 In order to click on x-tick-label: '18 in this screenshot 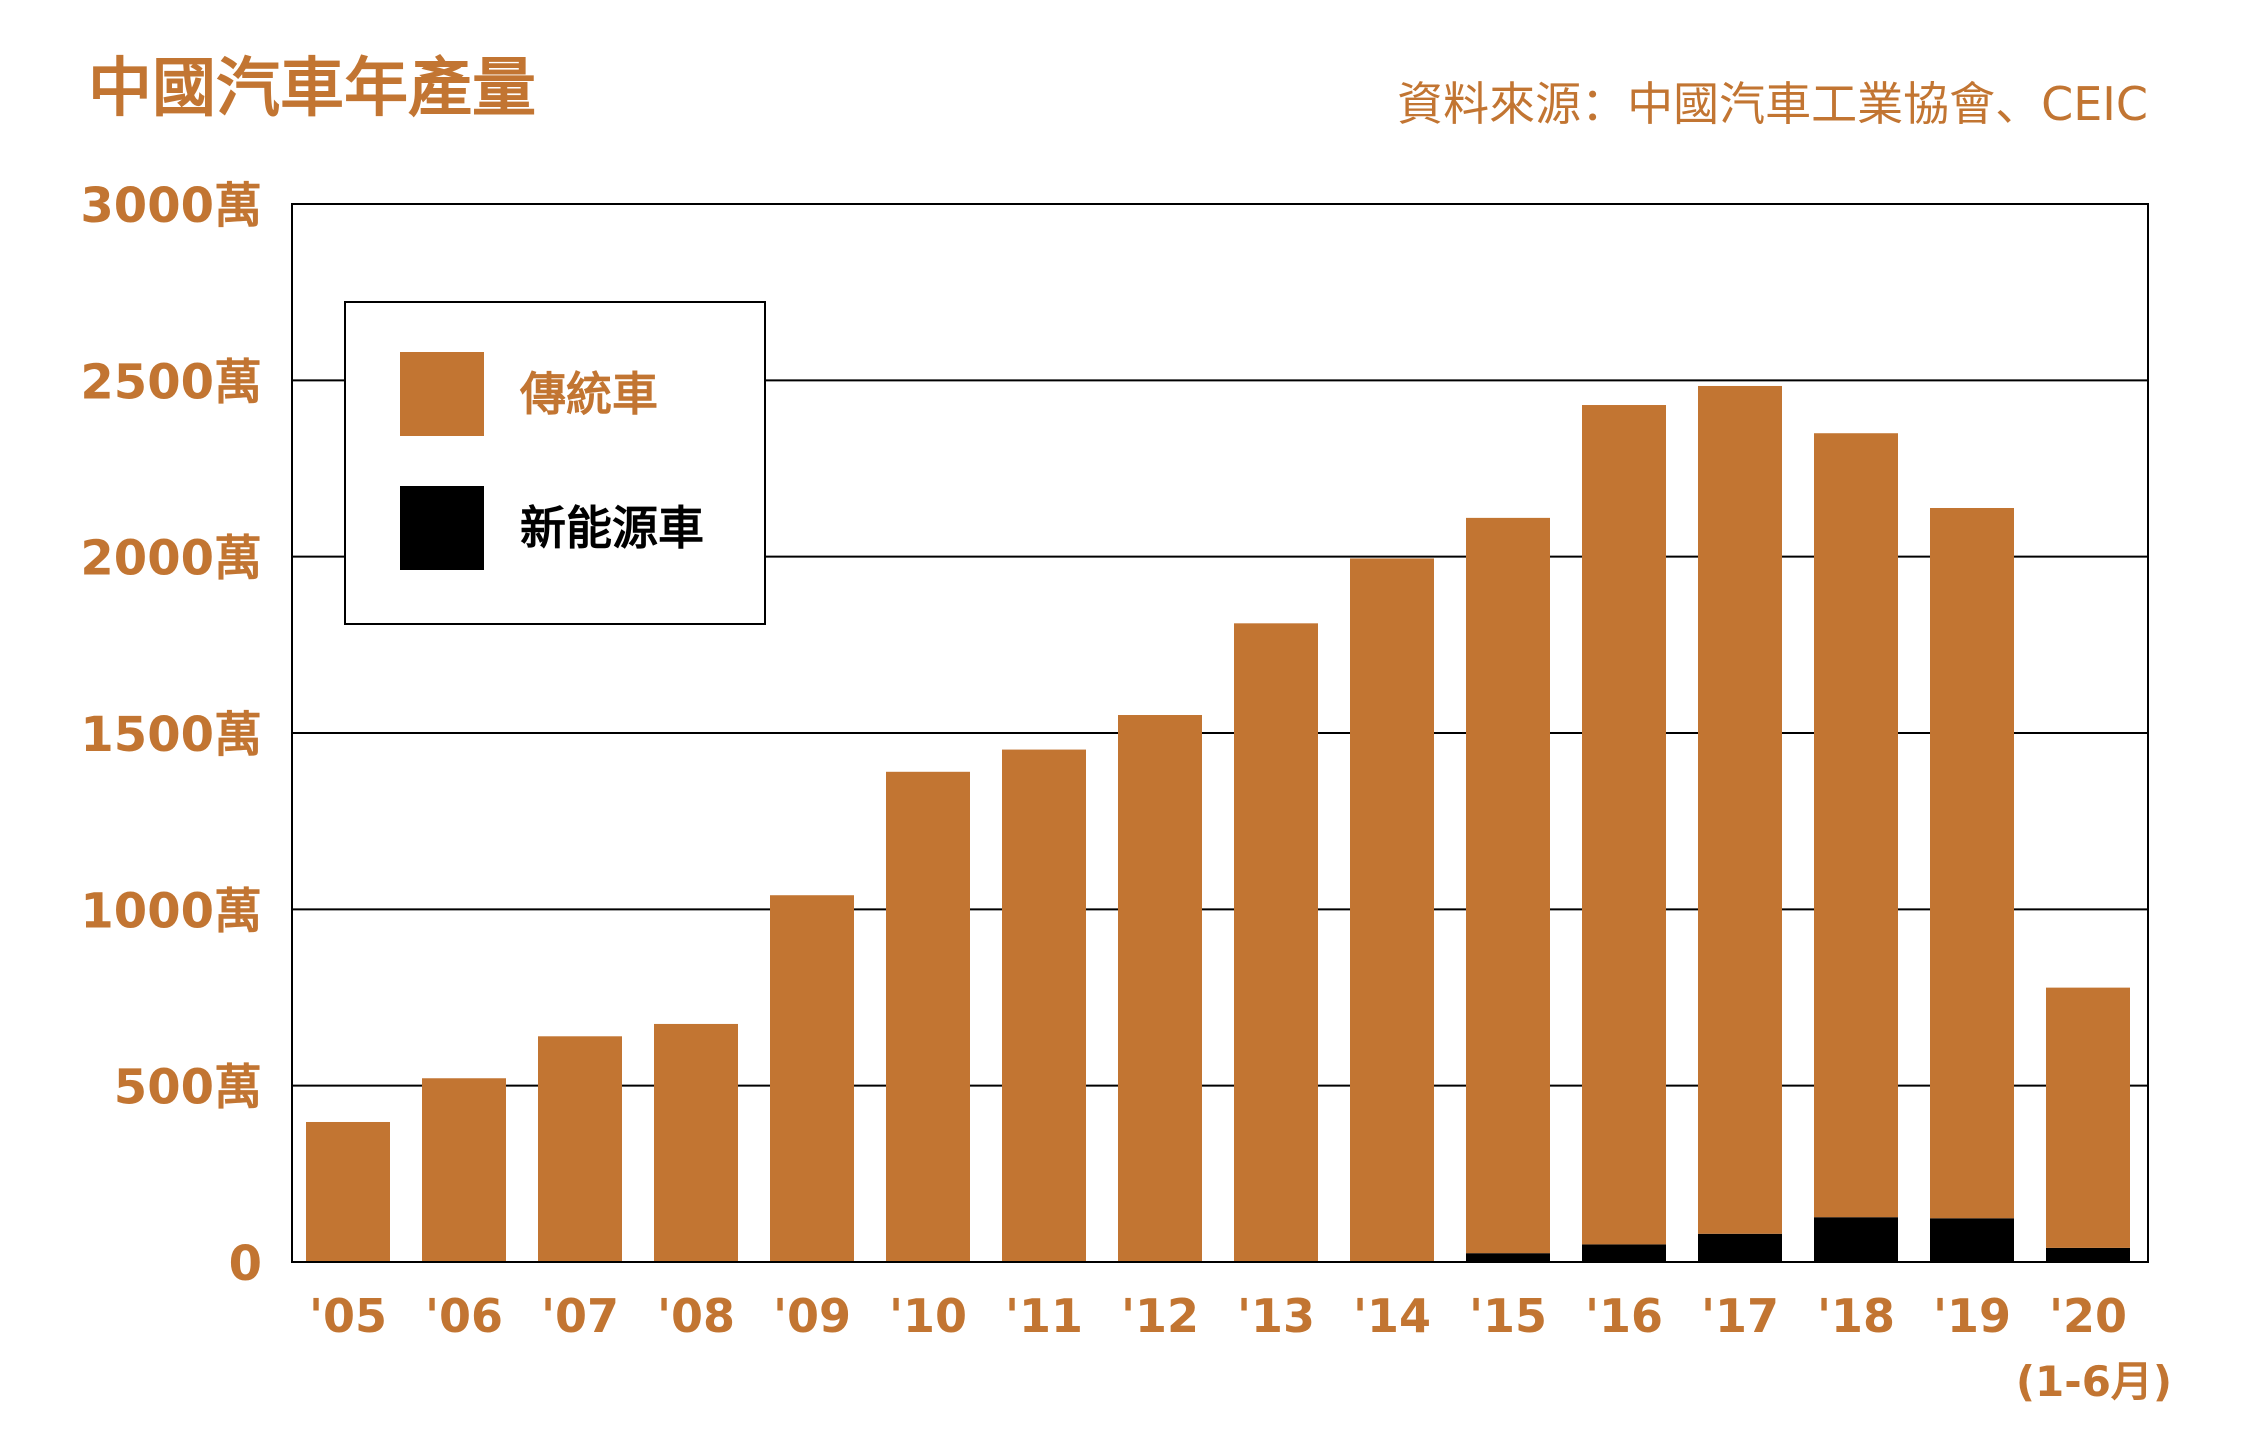, I will do `click(1856, 1316)`.